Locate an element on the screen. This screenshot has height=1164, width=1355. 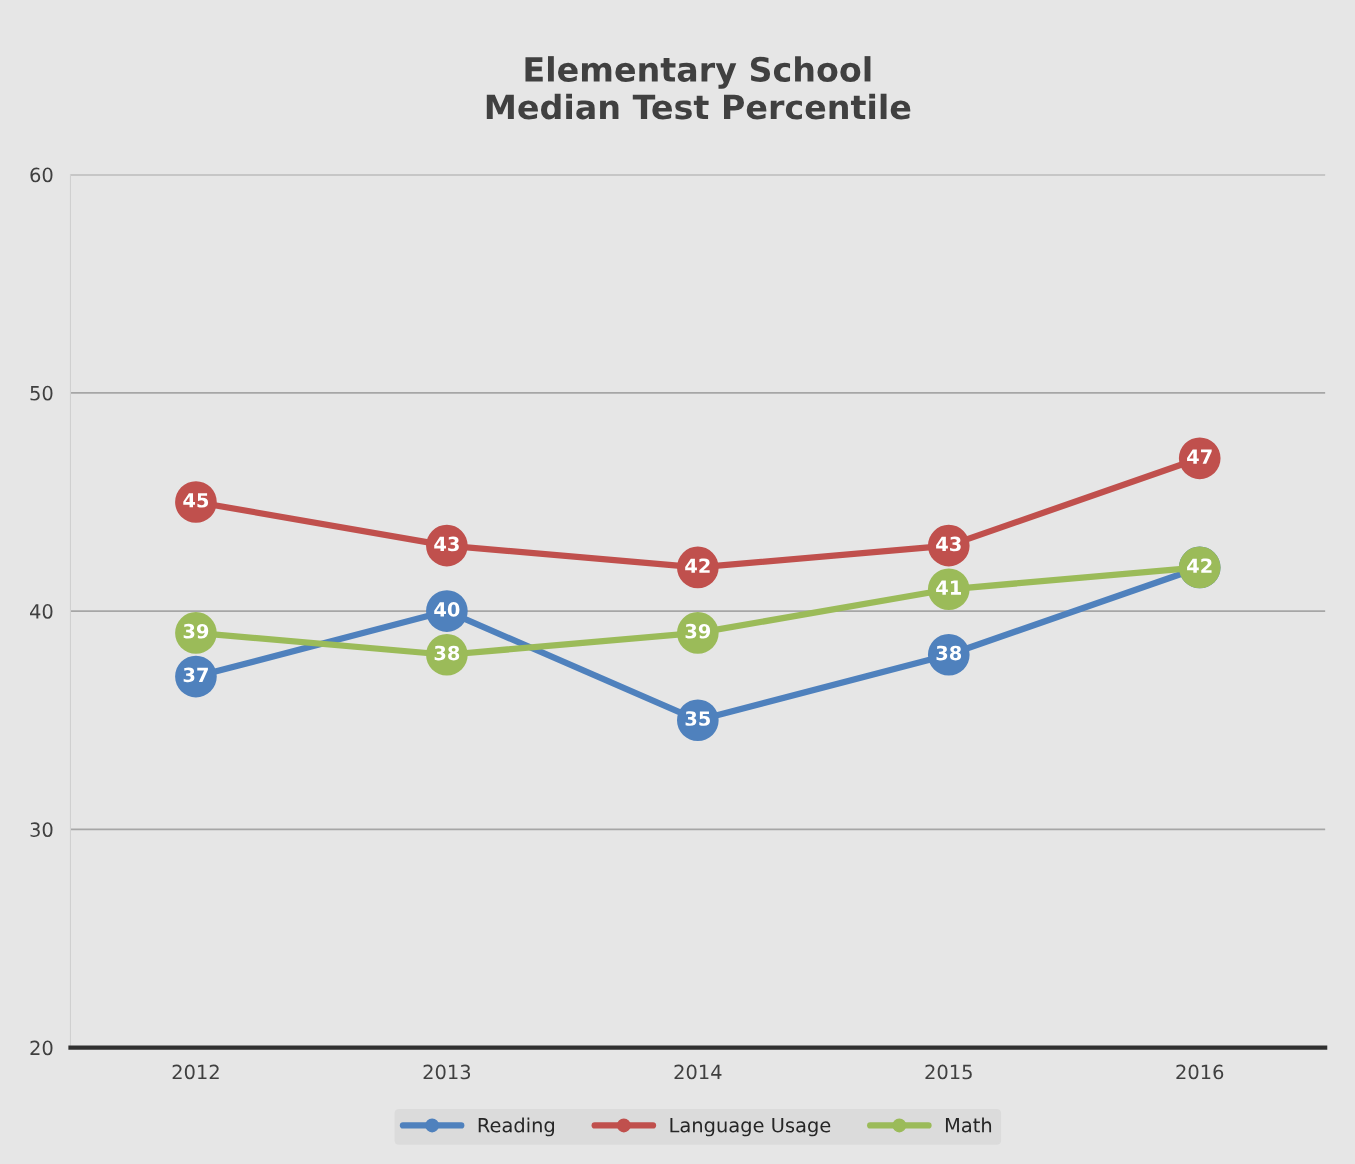
y-tick-label: 40 is located at coordinates (41, 611).